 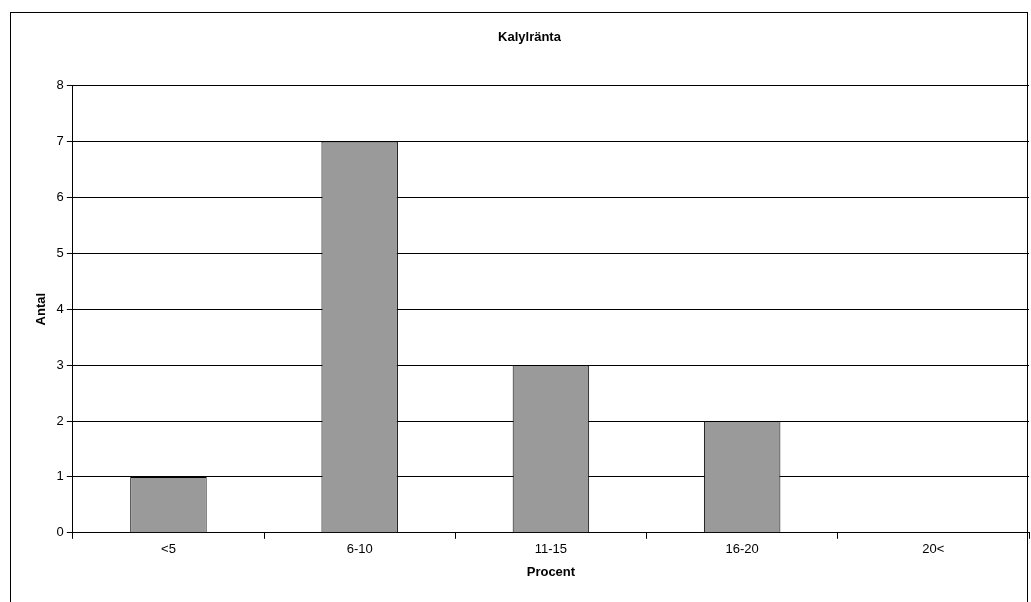 What do you see at coordinates (933, 549) in the screenshot?
I see `x-tick-label: 20<` at bounding box center [933, 549].